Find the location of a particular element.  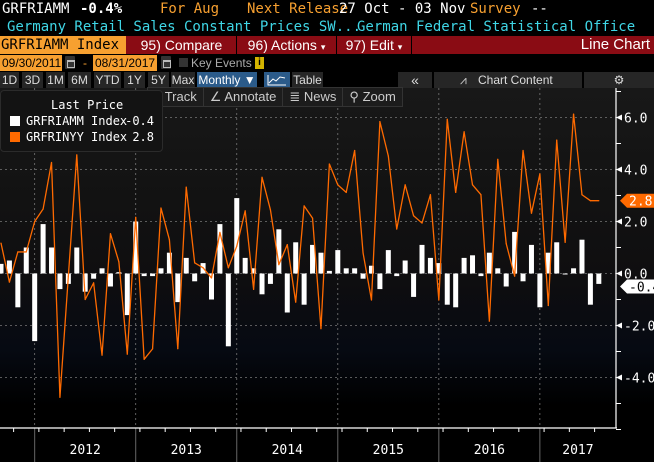

zoom-button: ⚲ Zoom is located at coordinates (372, 97).